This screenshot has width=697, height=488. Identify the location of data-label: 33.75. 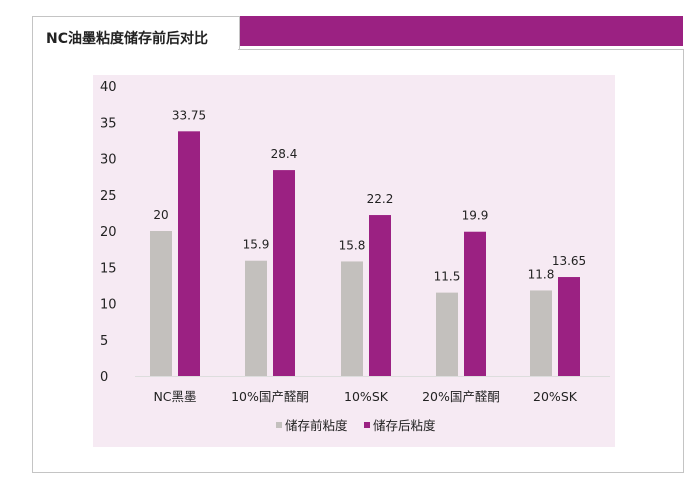
(189, 115).